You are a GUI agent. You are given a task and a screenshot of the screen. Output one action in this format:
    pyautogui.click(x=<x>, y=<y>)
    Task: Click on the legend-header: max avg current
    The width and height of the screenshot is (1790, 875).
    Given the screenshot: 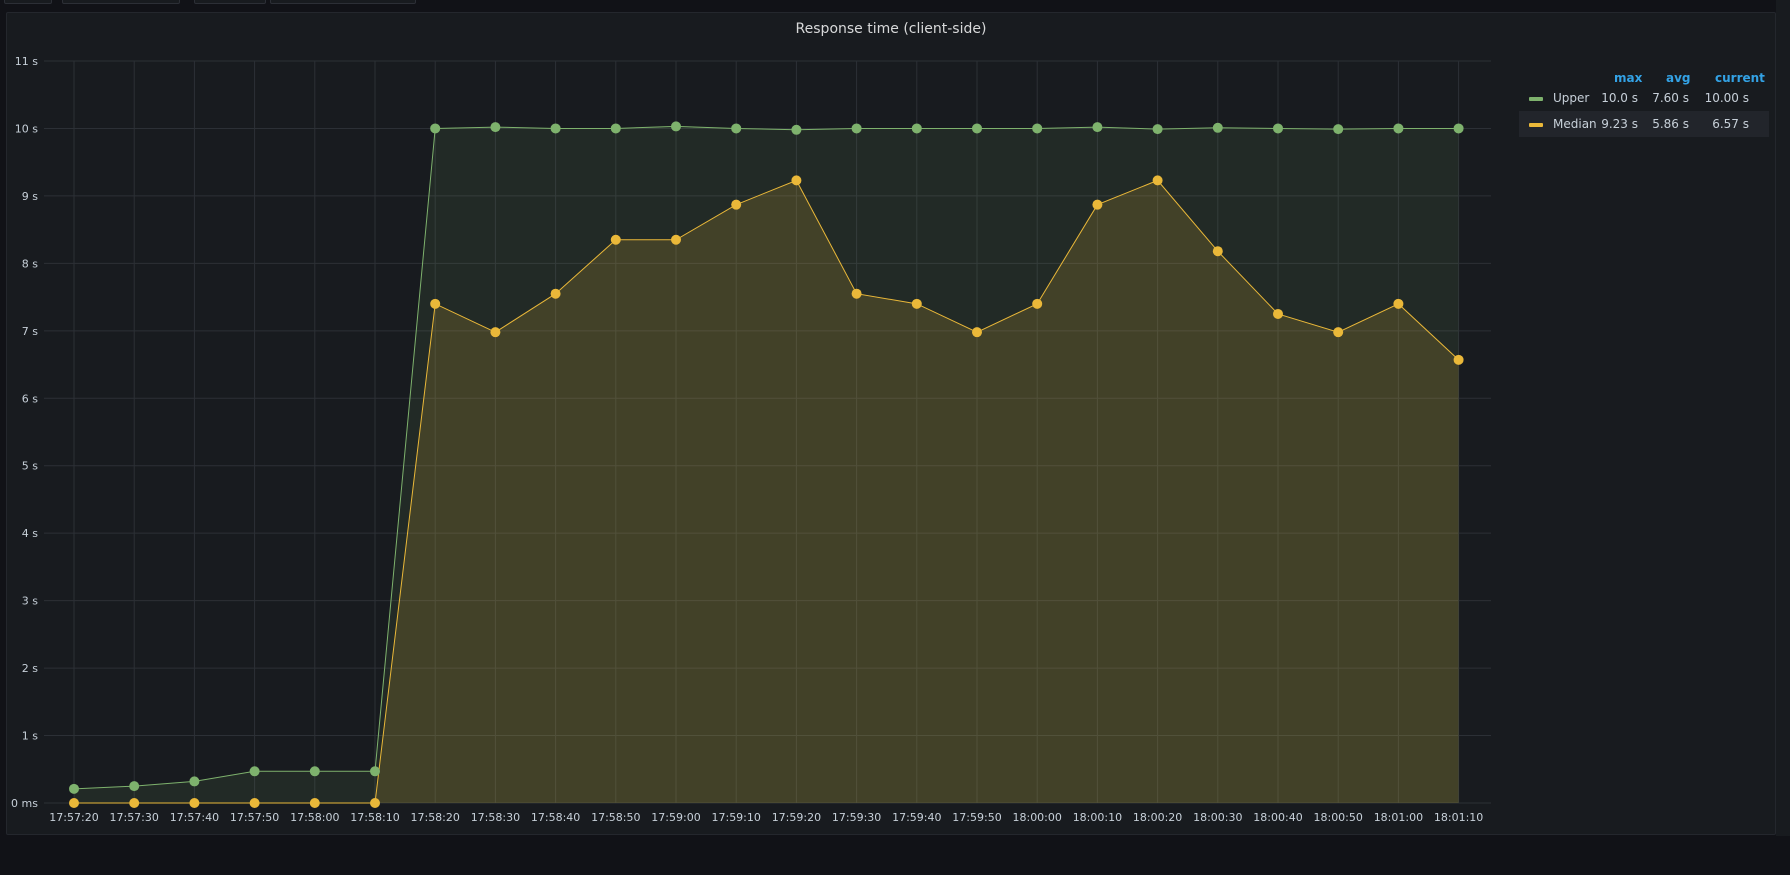 What is the action you would take?
    pyautogui.click(x=1644, y=74)
    